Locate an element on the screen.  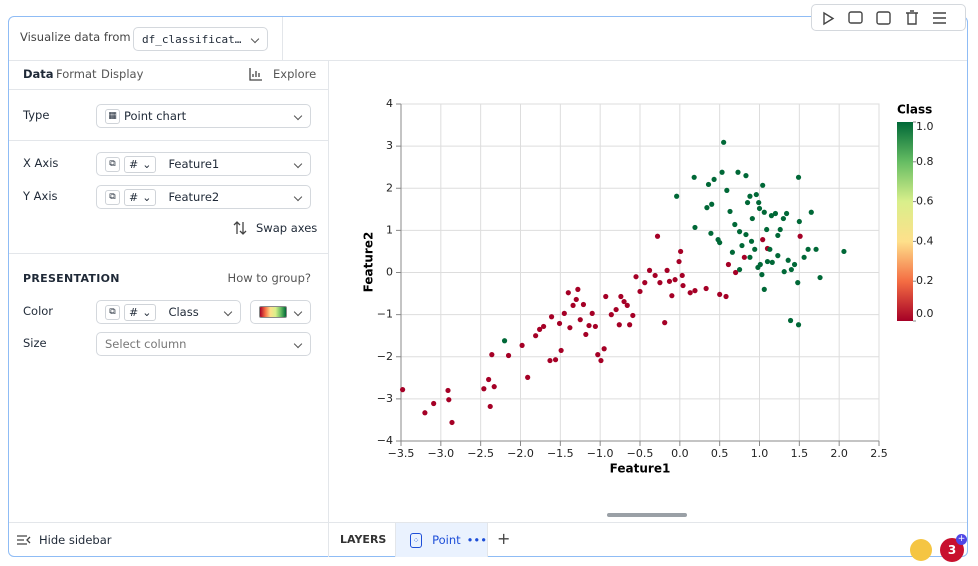
avatar is located at coordinates (921, 550).